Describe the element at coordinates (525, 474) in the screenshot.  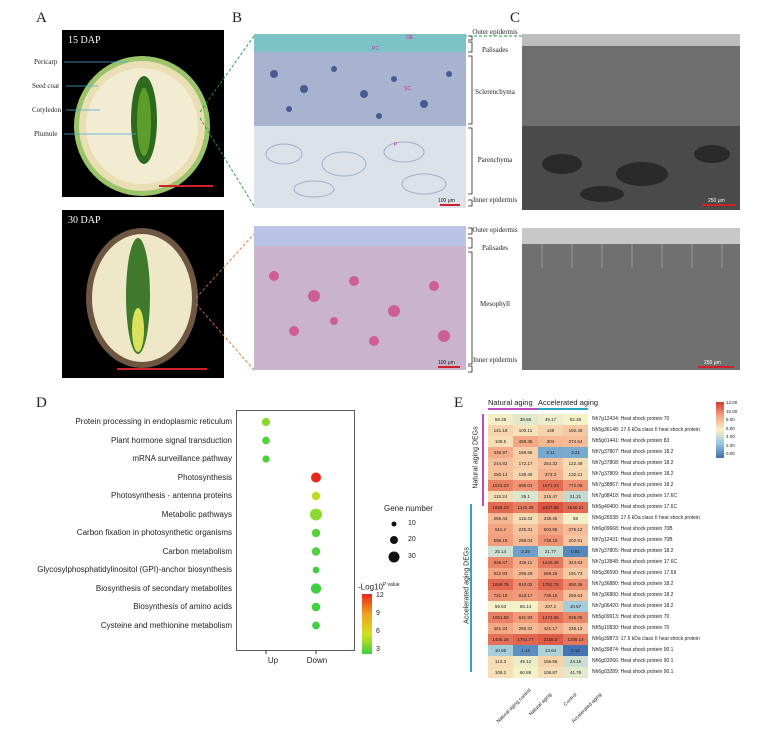
I see `heatmap-cell: 138.49` at that location.